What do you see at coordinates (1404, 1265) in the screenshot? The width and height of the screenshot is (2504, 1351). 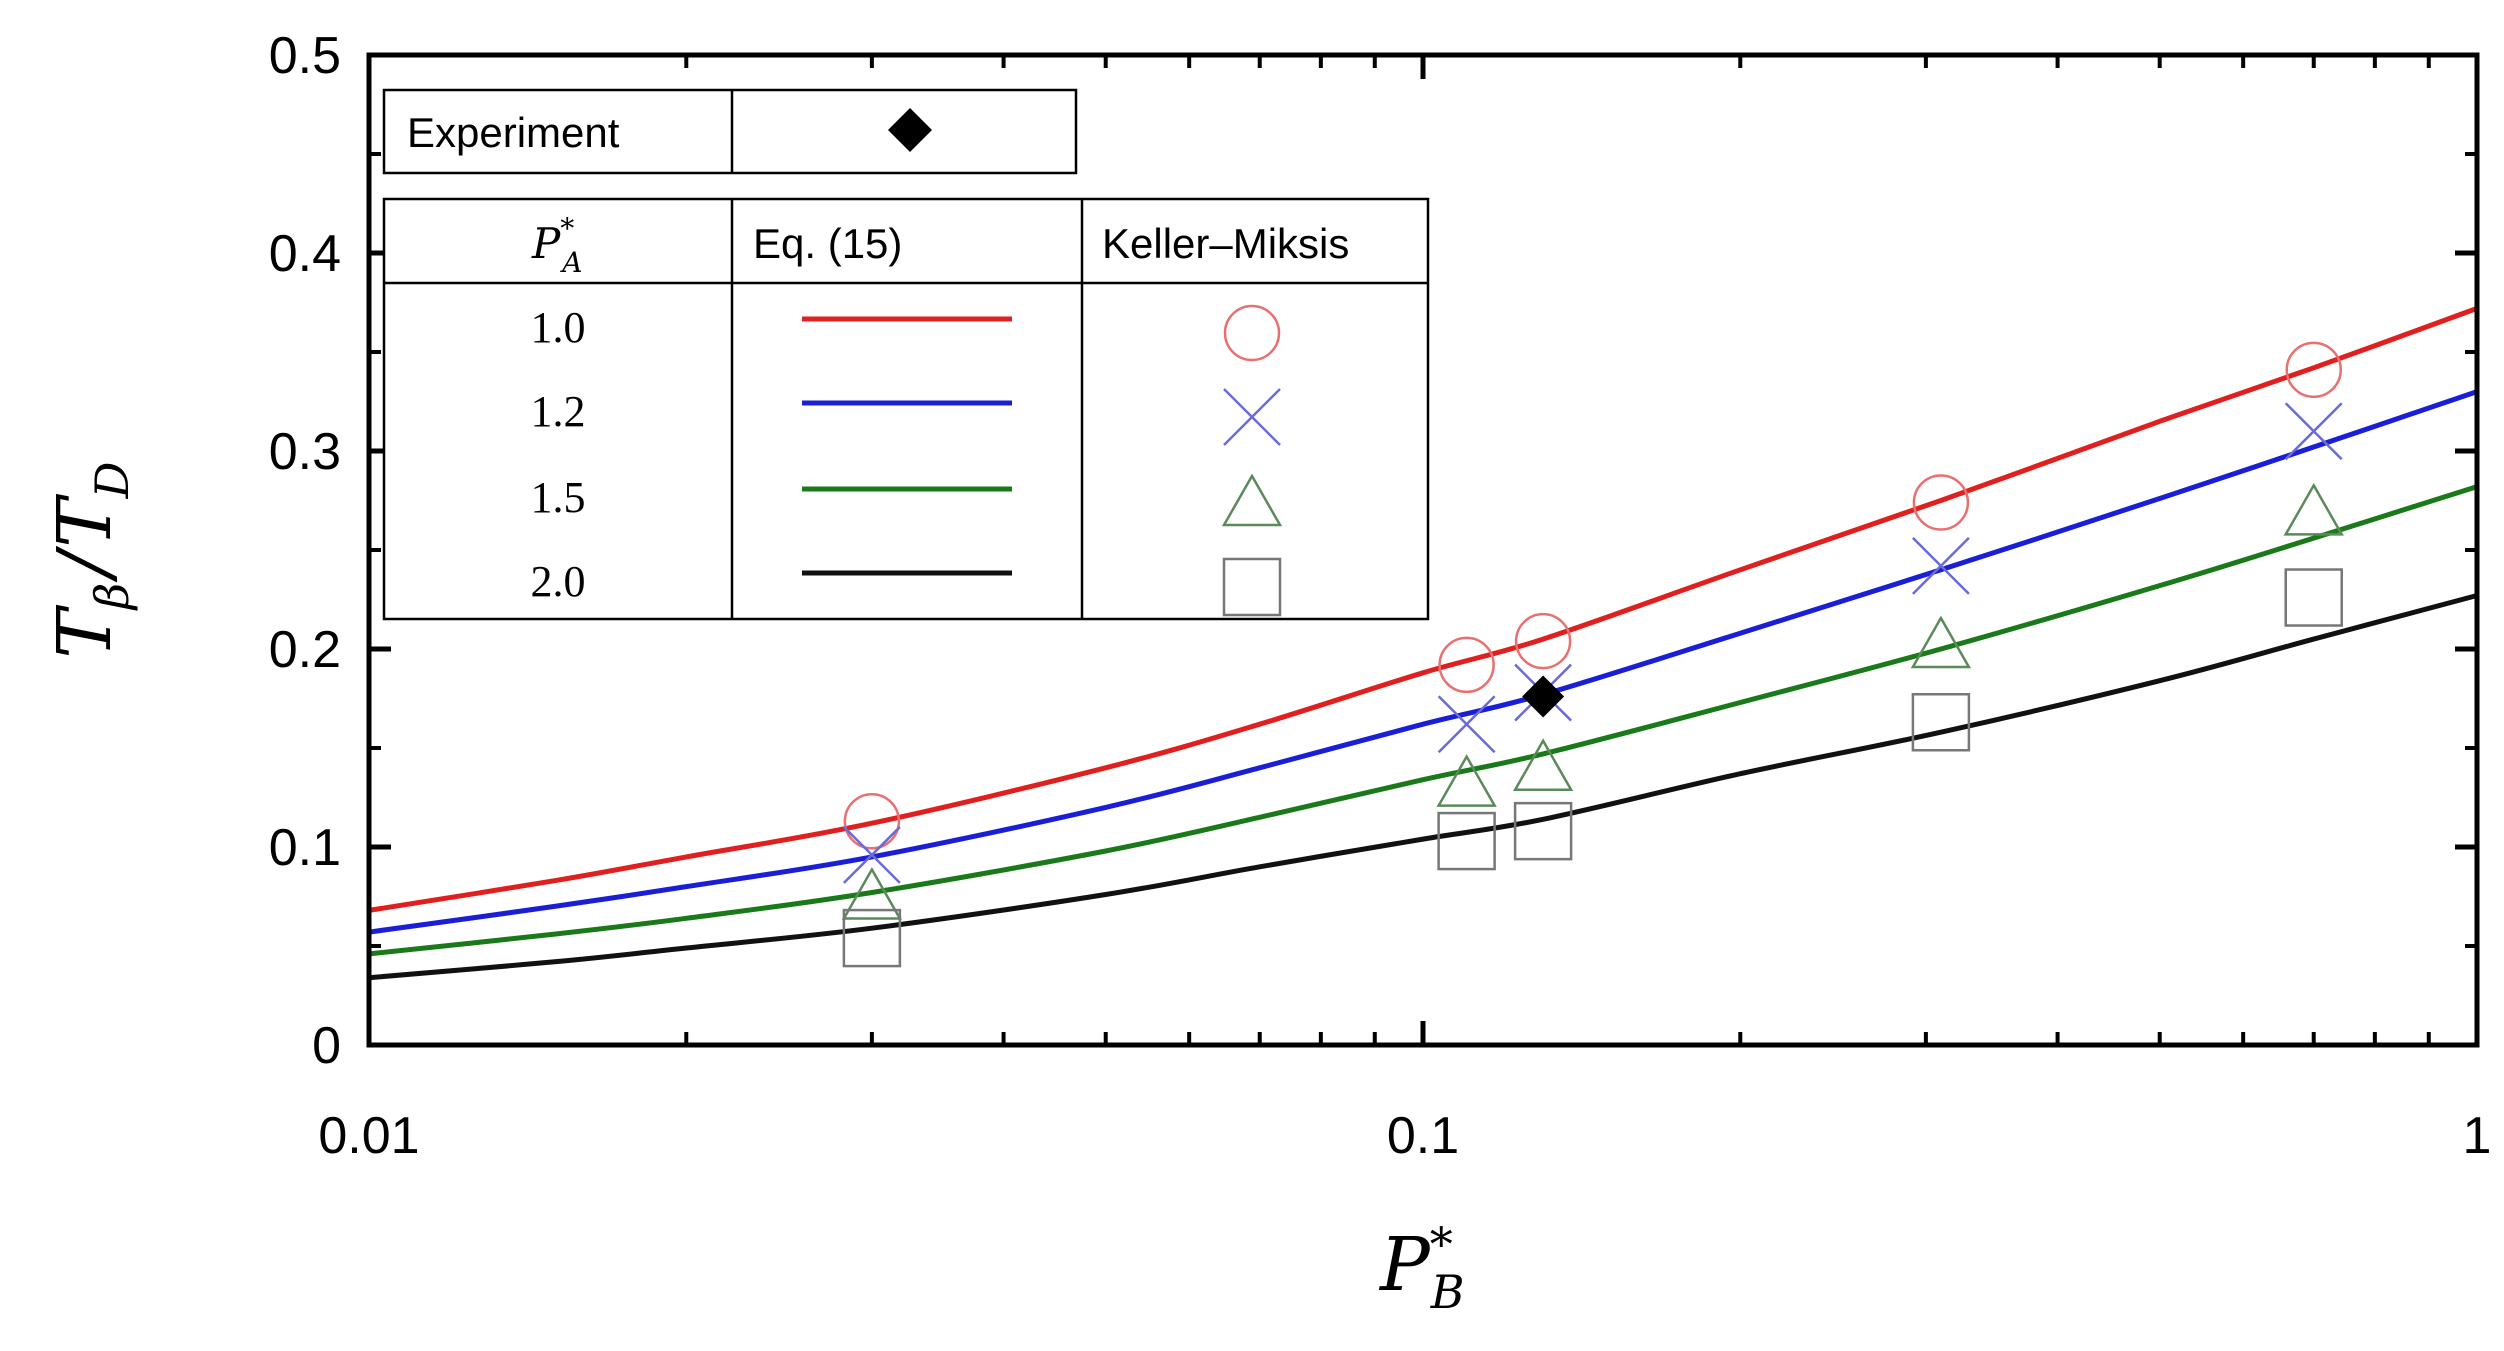 I see `x-title-base: P` at bounding box center [1404, 1265].